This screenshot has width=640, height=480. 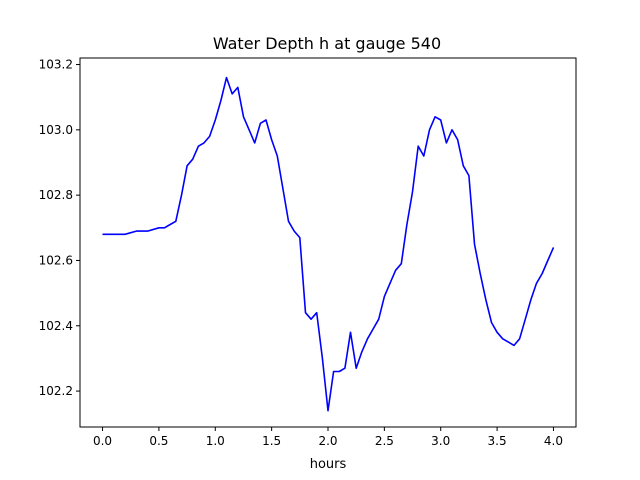 I want to click on x-axis: 0.0 0.5 1.0 1.5 2.0 2.5 3.0 3.5 4.0, so click(x=328, y=437).